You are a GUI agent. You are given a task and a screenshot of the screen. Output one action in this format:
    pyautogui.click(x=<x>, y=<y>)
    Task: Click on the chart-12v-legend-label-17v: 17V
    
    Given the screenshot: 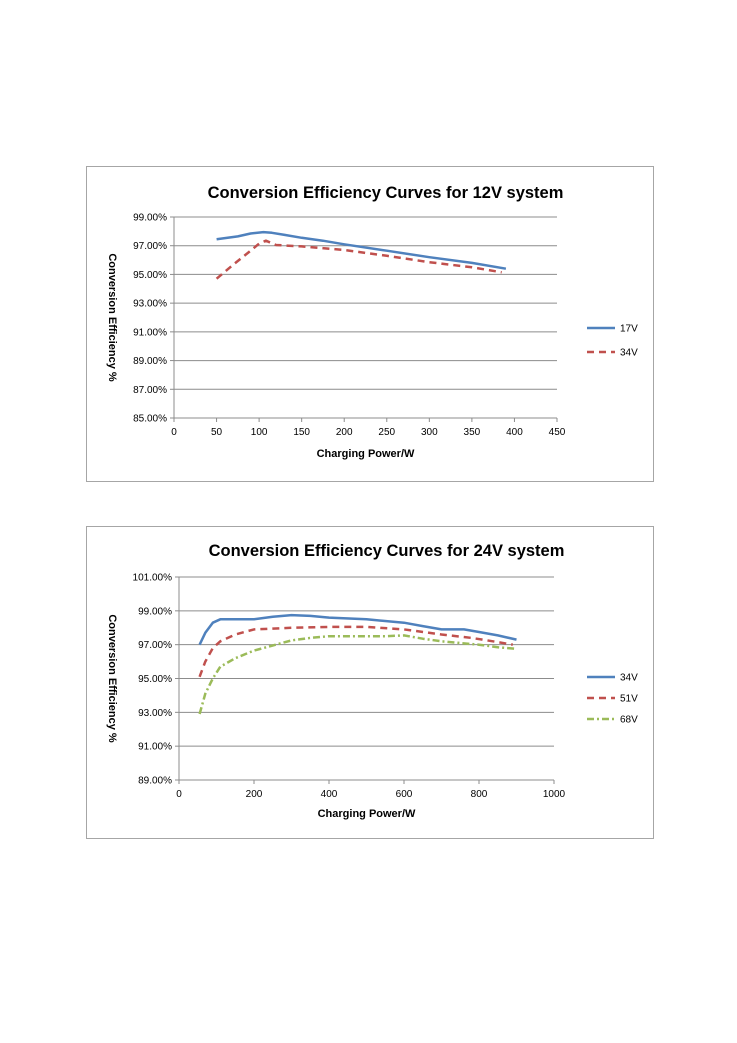 What is the action you would take?
    pyautogui.click(x=629, y=329)
    